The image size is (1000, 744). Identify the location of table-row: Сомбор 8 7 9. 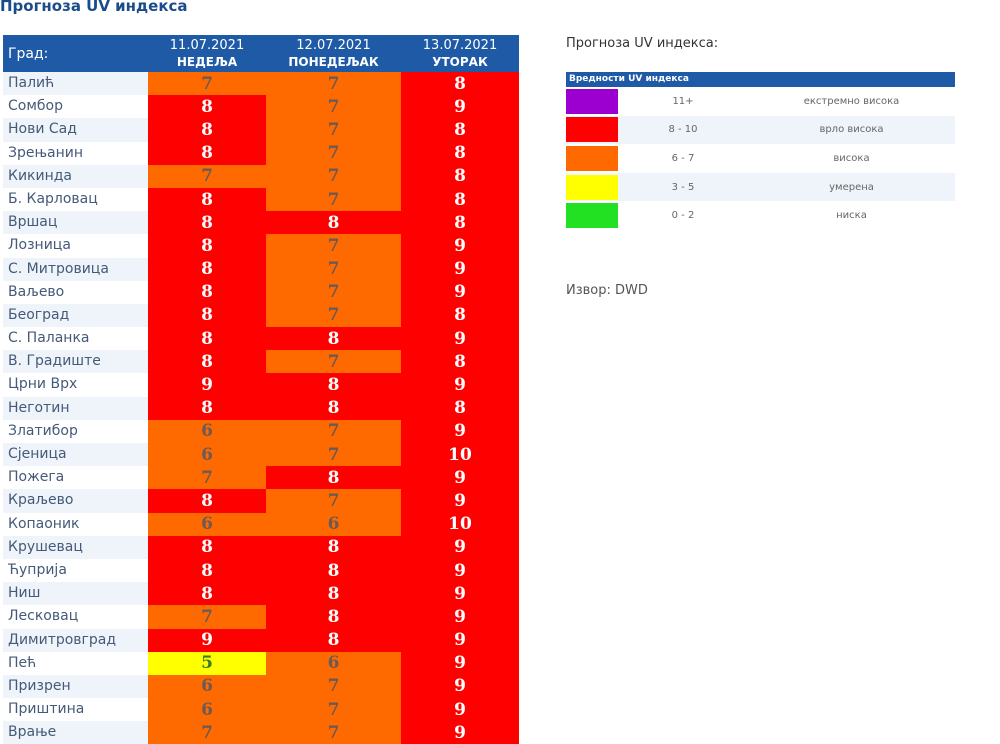
(261, 107).